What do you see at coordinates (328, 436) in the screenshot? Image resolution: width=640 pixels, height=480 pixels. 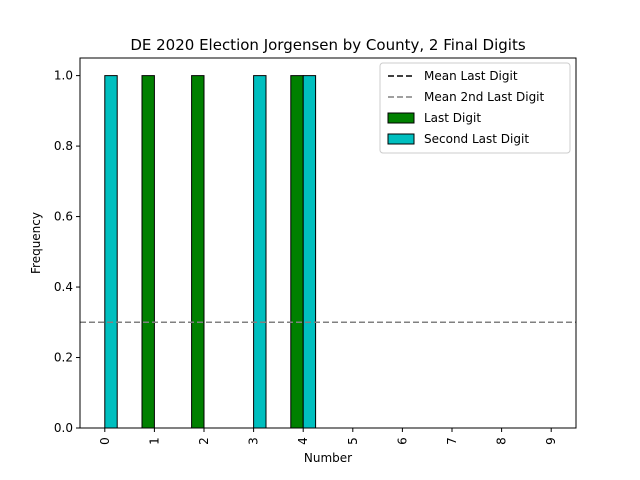 I see `x-axis: 0 1 2 3 4 5 6 7 8 9` at bounding box center [328, 436].